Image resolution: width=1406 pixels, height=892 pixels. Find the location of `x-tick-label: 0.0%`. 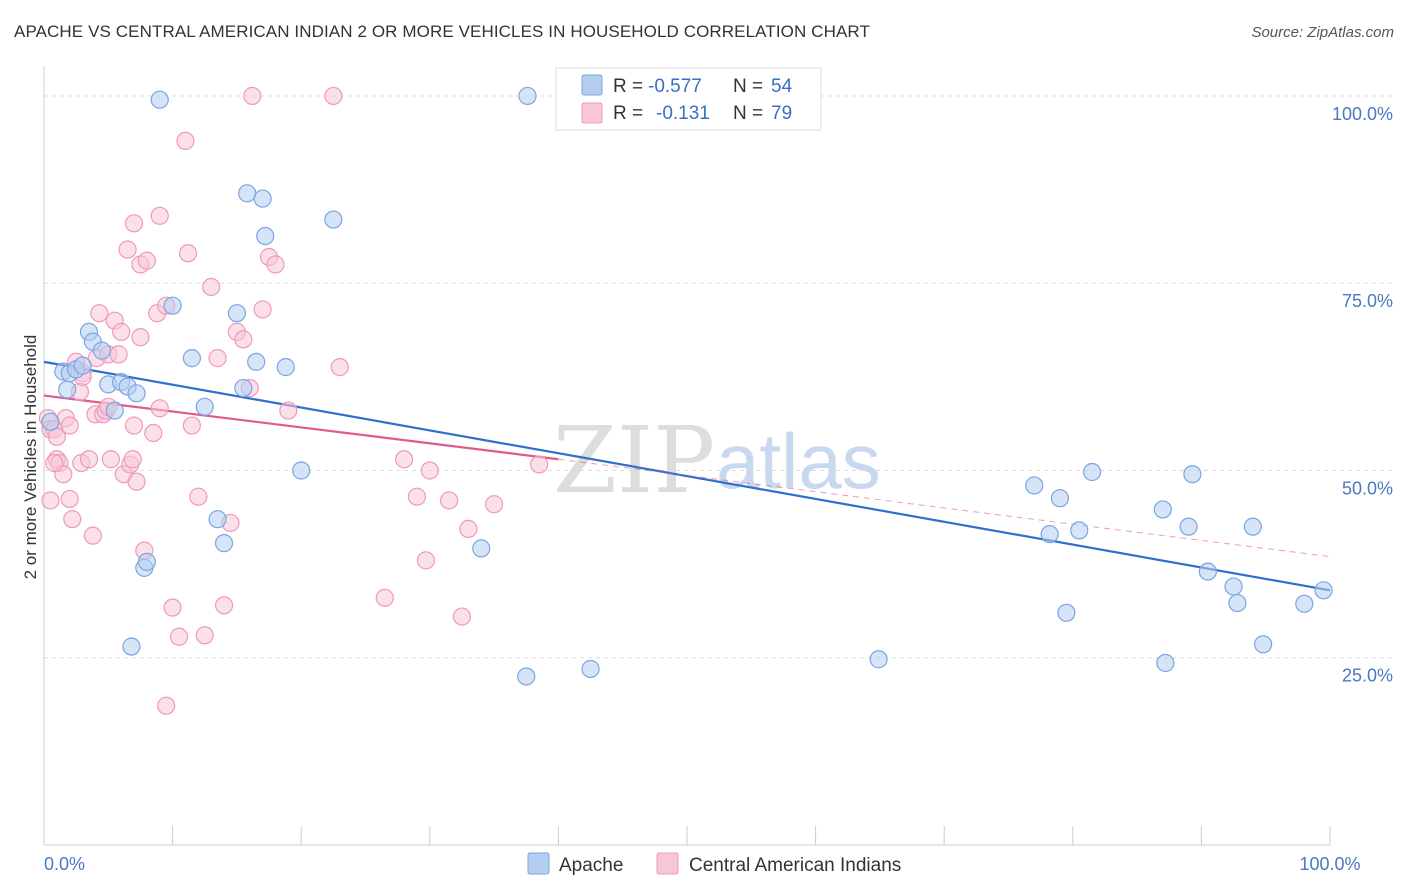

x-tick-label: 0.0% is located at coordinates (64, 864).